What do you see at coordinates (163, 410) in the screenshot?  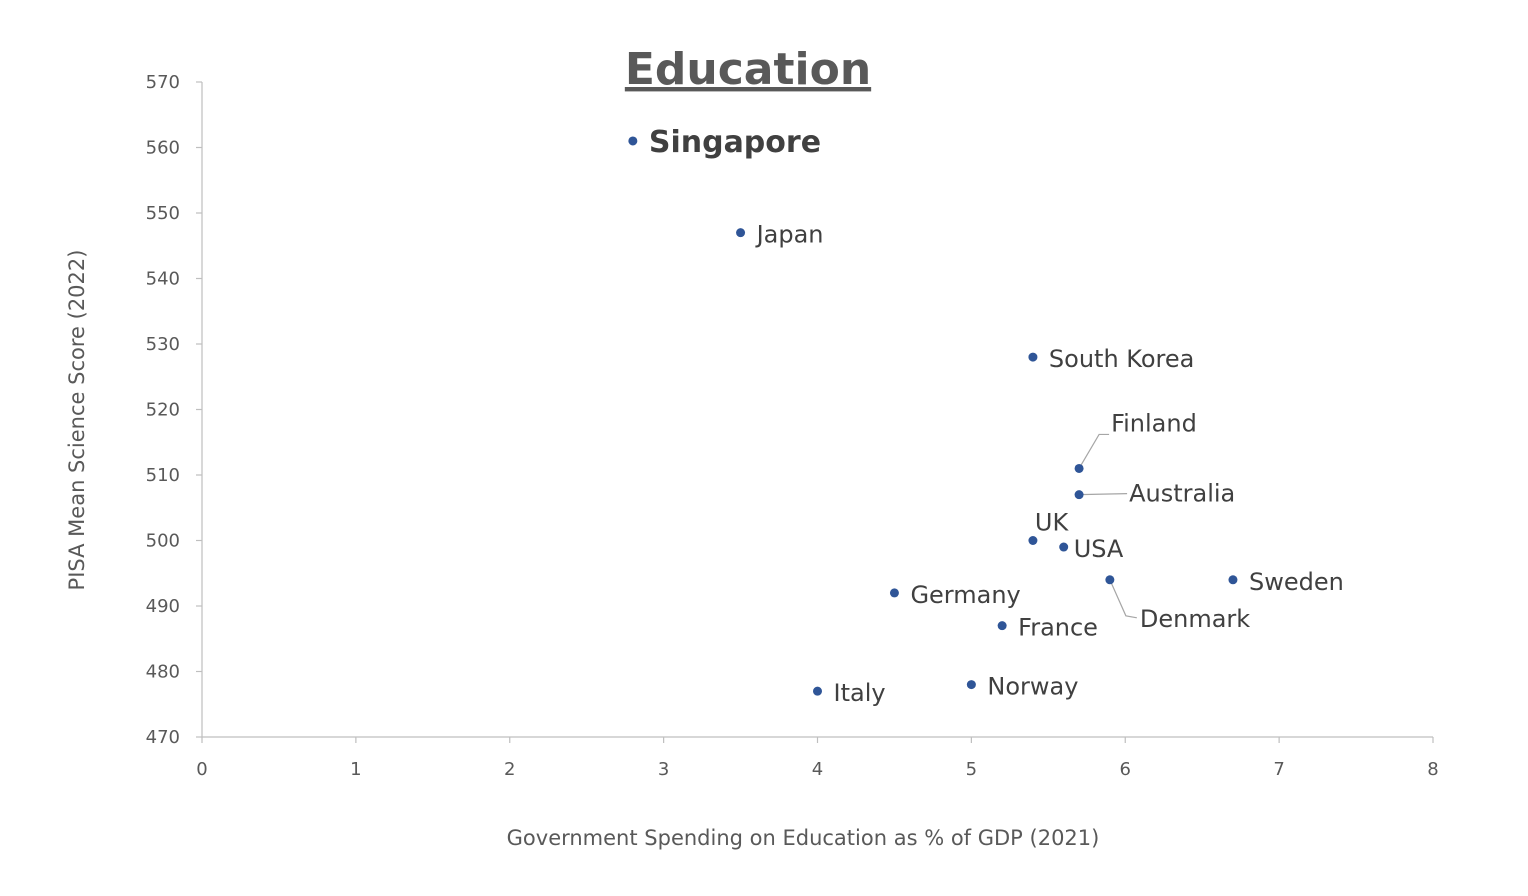 I see `y-tick-label: 520` at bounding box center [163, 410].